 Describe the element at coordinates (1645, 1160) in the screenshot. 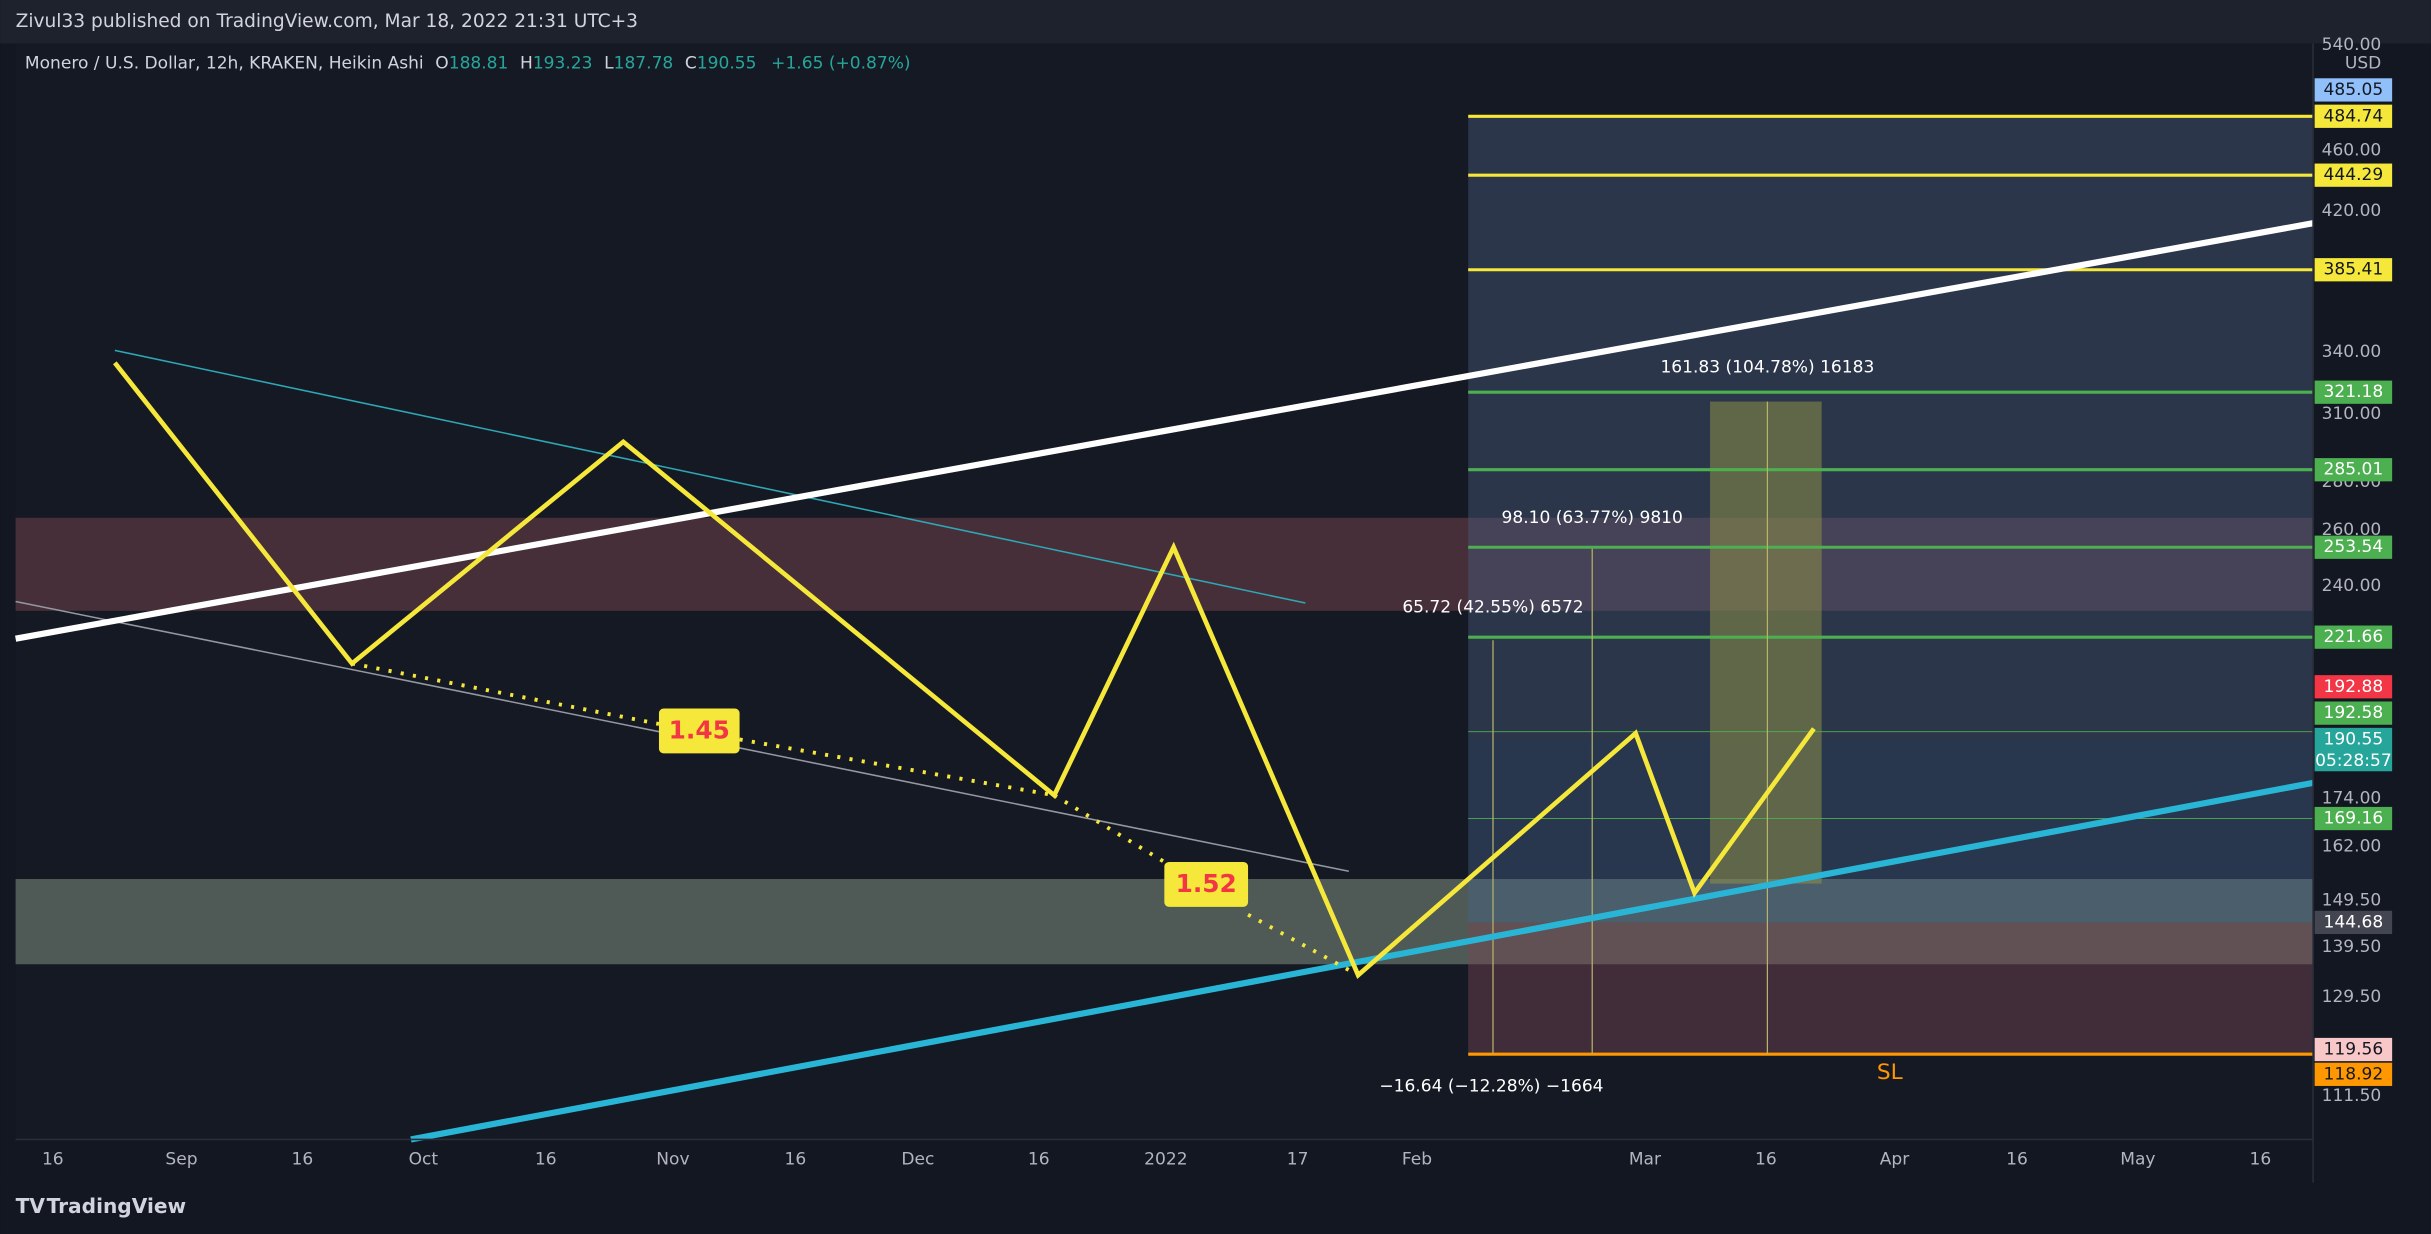

I see `time-label: Mar` at that location.